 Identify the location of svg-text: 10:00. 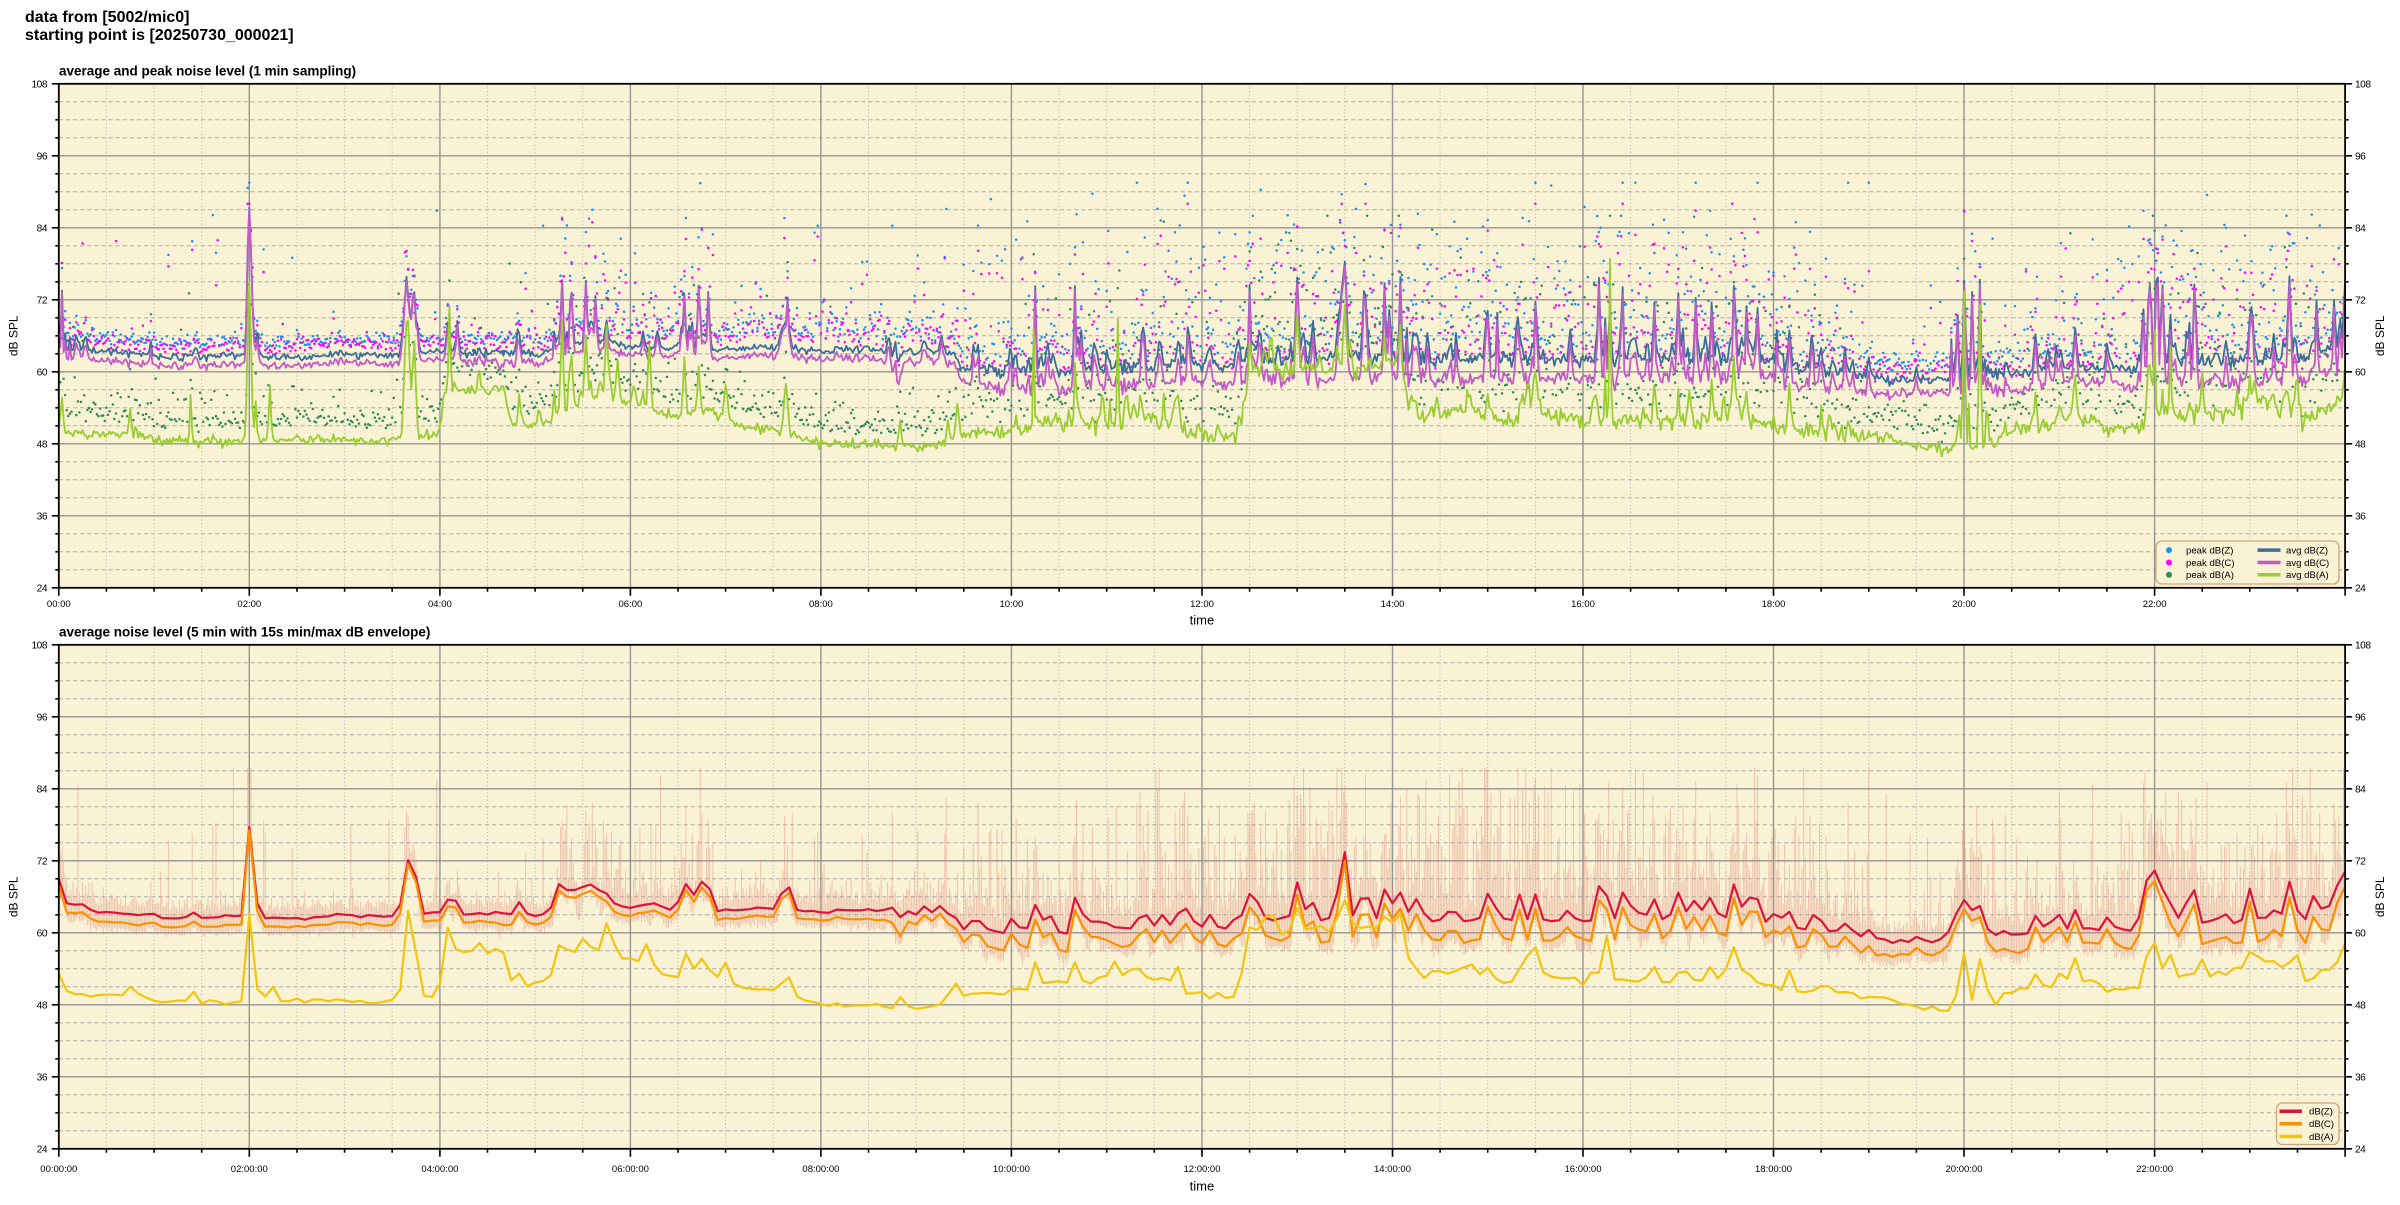
(1012, 604).